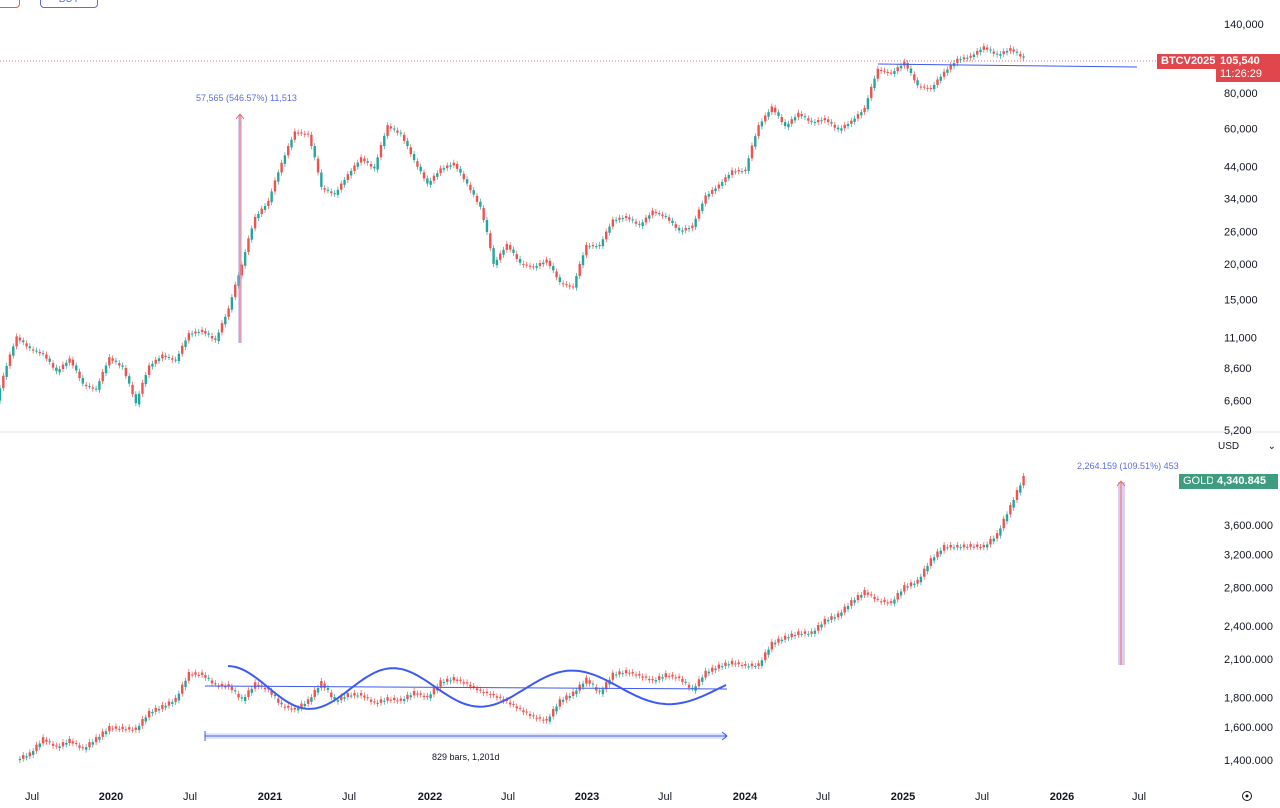 The height and width of the screenshot is (808, 1280). I want to click on sell-button, so click(10, 4).